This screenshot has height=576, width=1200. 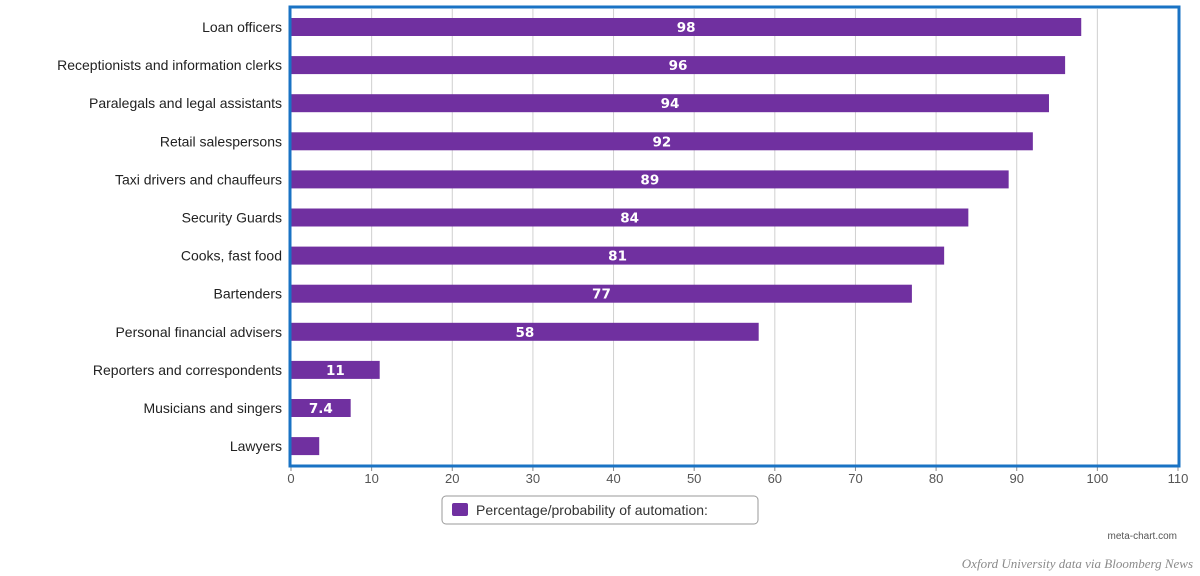 I want to click on tick-label: 80, so click(x=936, y=478).